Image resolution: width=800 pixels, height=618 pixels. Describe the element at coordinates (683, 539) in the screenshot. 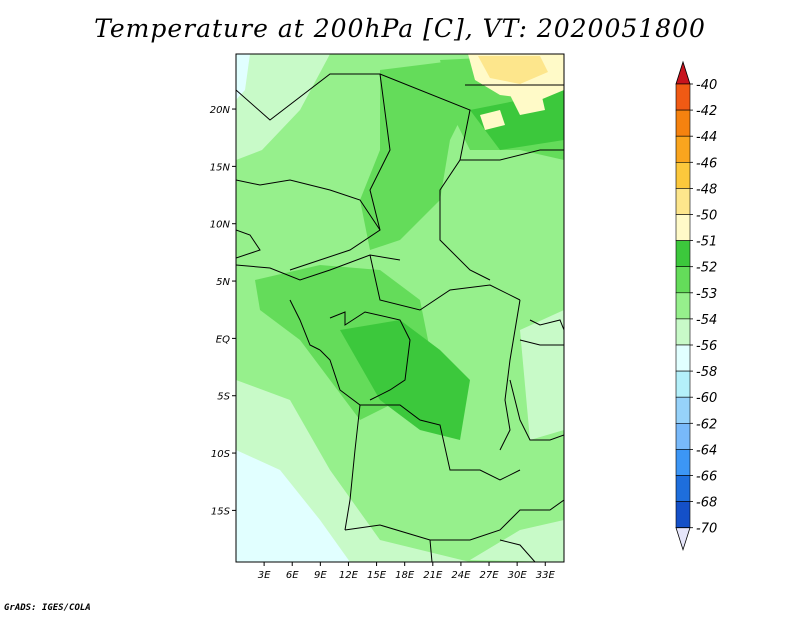

I see `colorbar-bottom-arrow` at that location.